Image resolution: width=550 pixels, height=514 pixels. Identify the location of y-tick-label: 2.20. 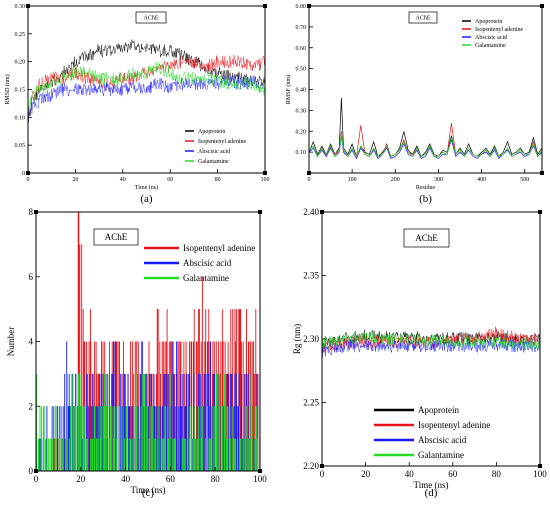
(311, 466).